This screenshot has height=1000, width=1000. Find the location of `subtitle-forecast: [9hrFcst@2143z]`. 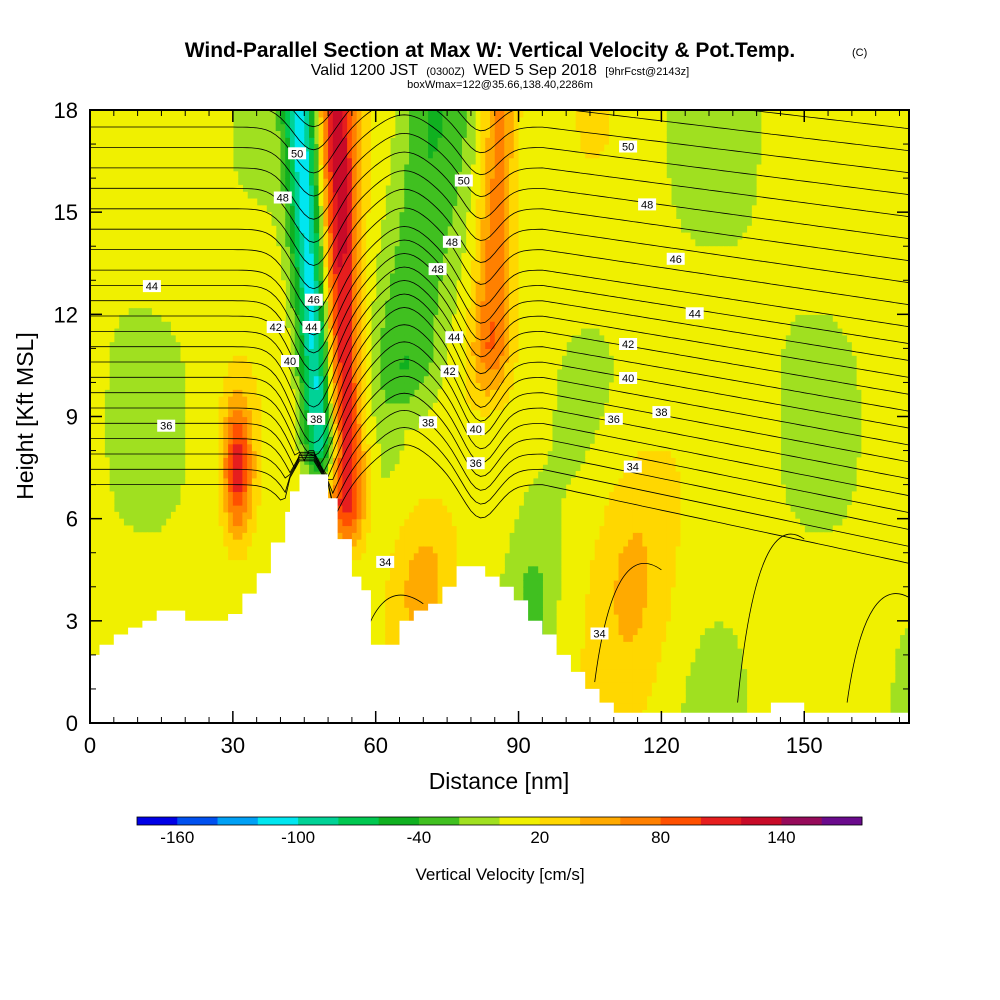

subtitle-forecast: [9hrFcst@2143z] is located at coordinates (647, 72).